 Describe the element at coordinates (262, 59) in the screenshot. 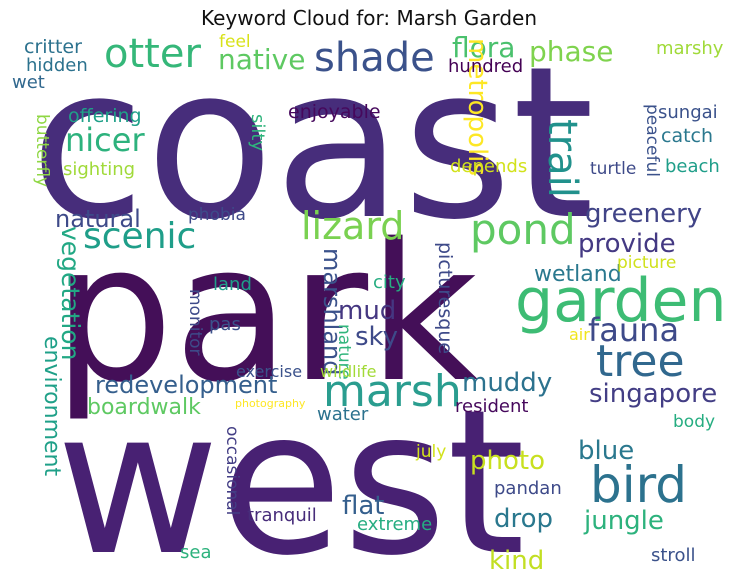

I see `word-native: native` at that location.